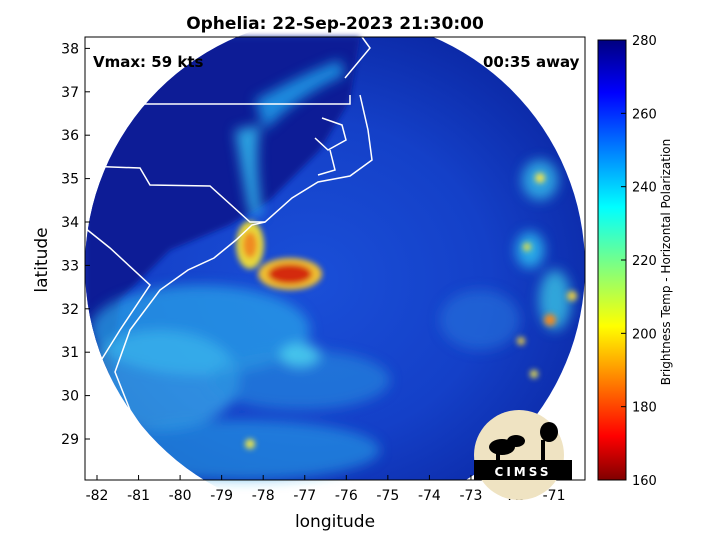 This screenshot has height=540, width=720. I want to click on x-tick-label: -81, so click(138, 496).